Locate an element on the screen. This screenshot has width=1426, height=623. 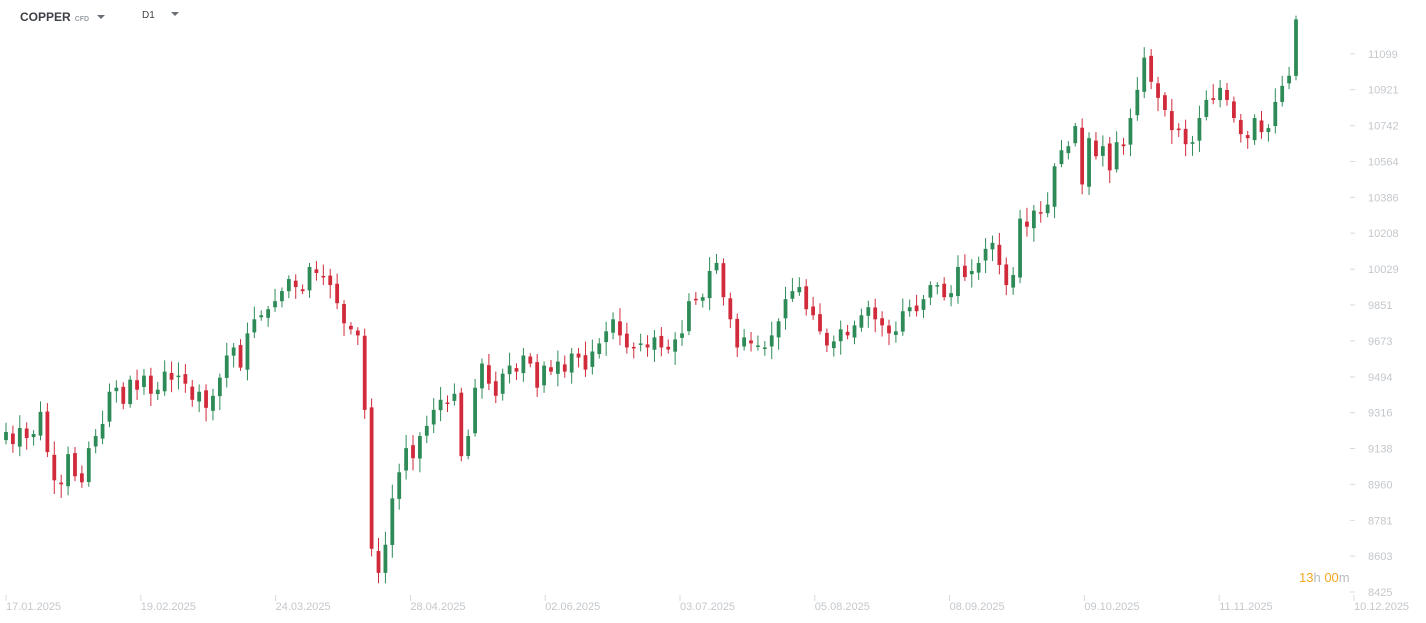
interval-selector: D1 is located at coordinates (160, 15).